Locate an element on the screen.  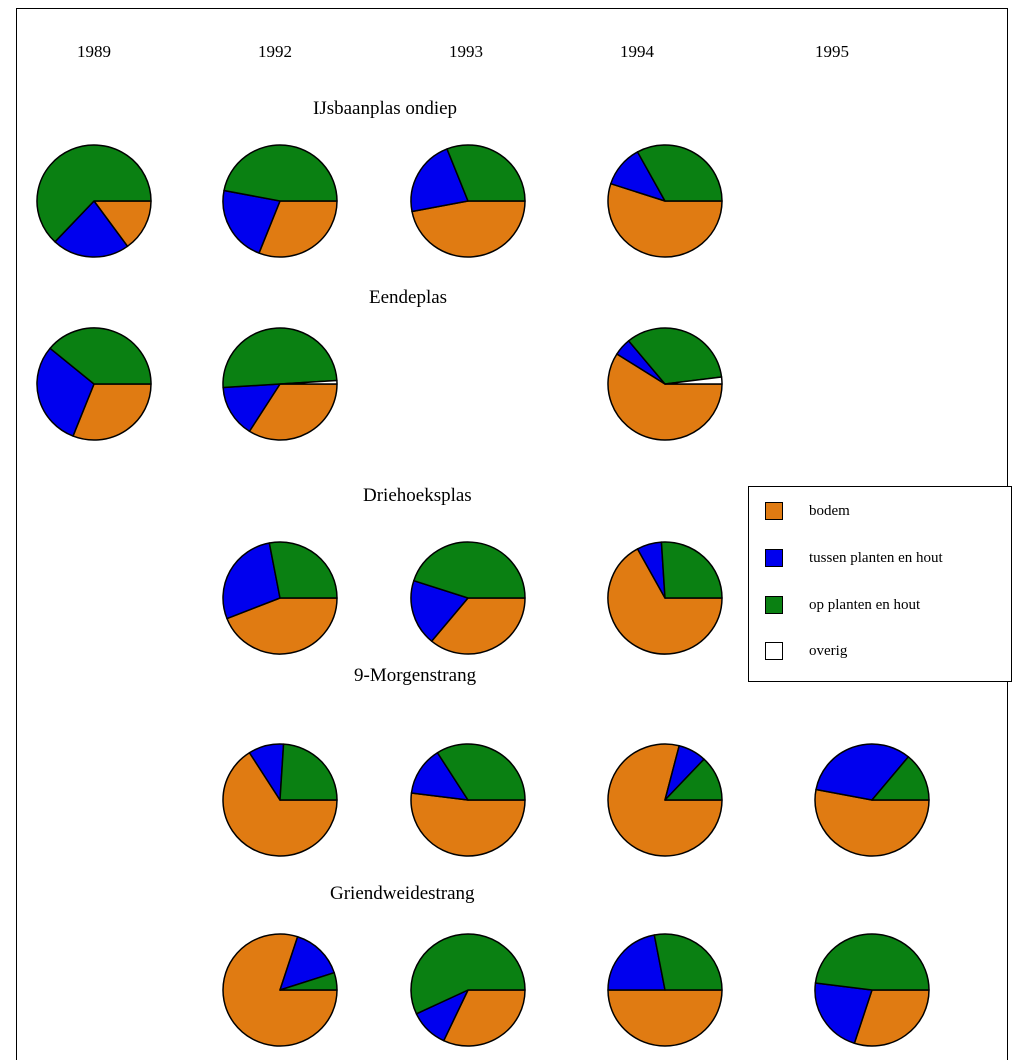
pie-slice-driehoeksplas-1994-bodem is located at coordinates (665, 601).